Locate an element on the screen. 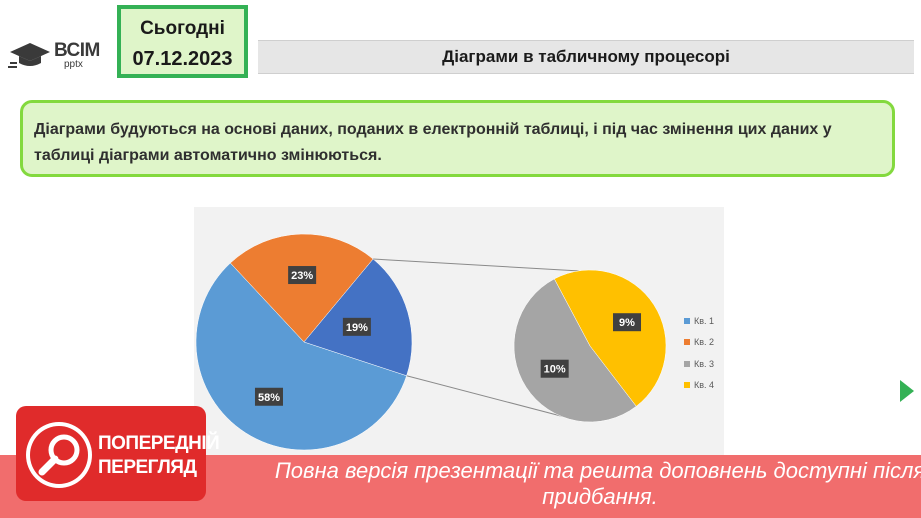 The height and width of the screenshot is (518, 921). chart-legend: Кв. 1 Кв. 2 Кв. 3 Кв. 4 is located at coordinates (699, 353).